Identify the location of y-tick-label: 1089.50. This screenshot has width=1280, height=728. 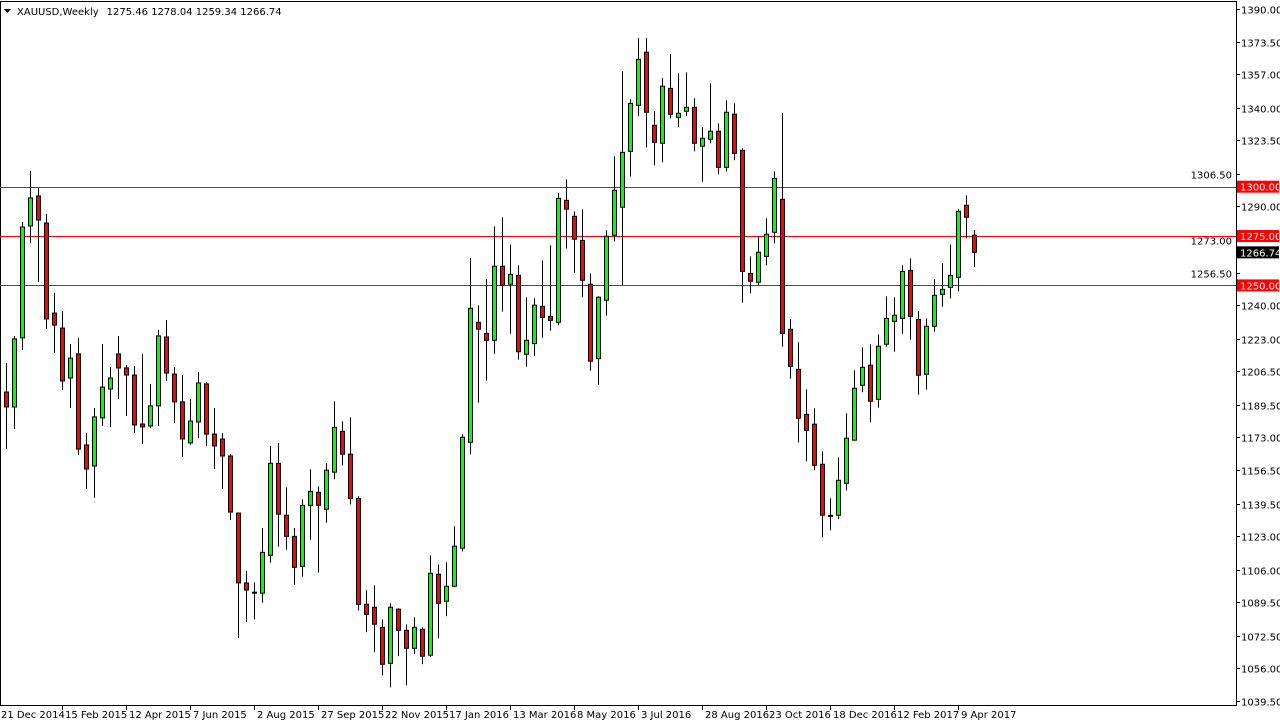
(1260, 604).